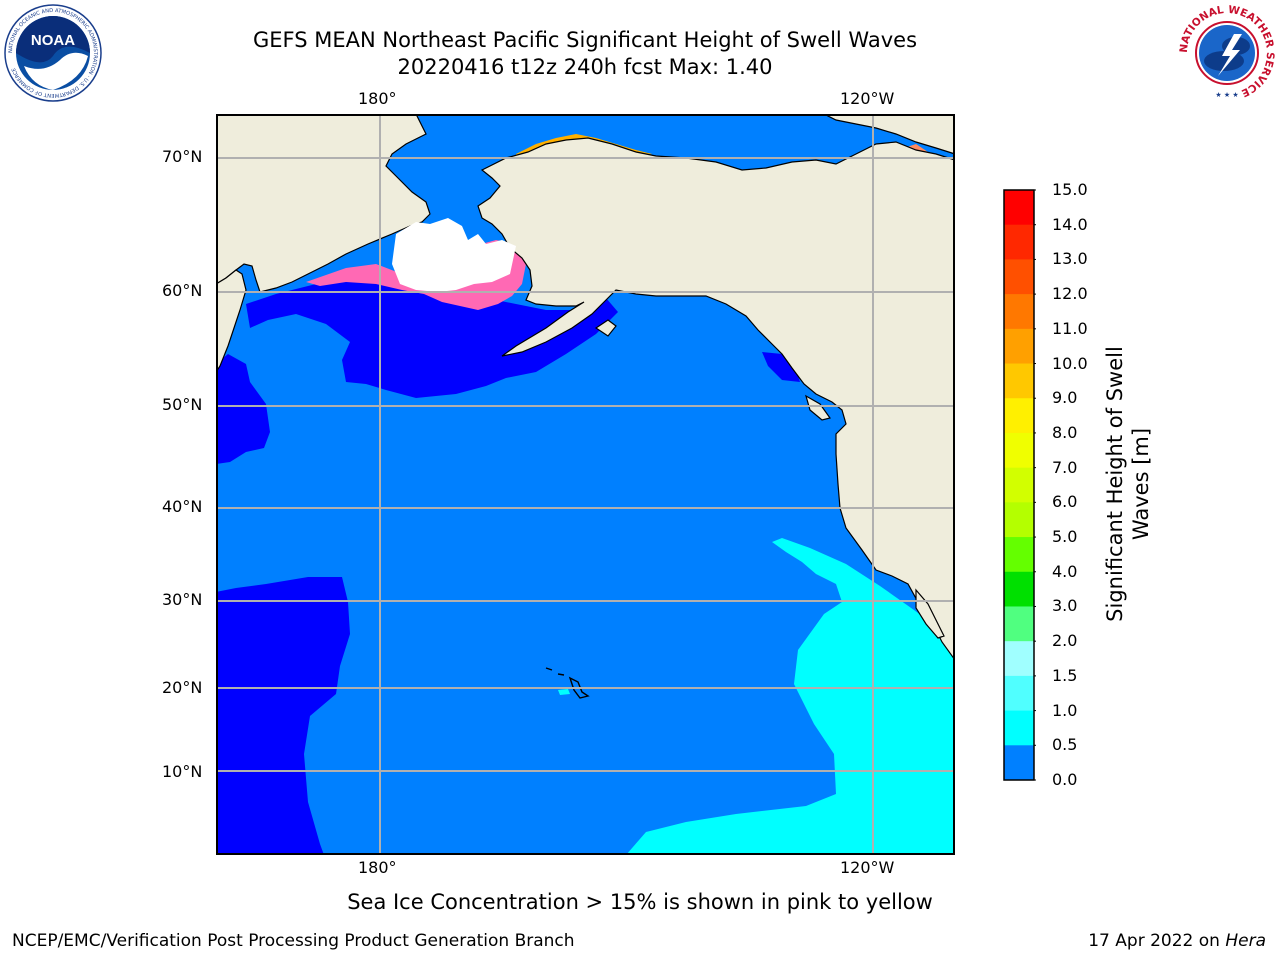  I want to click on land-alaska-east-top, so click(889, 135).